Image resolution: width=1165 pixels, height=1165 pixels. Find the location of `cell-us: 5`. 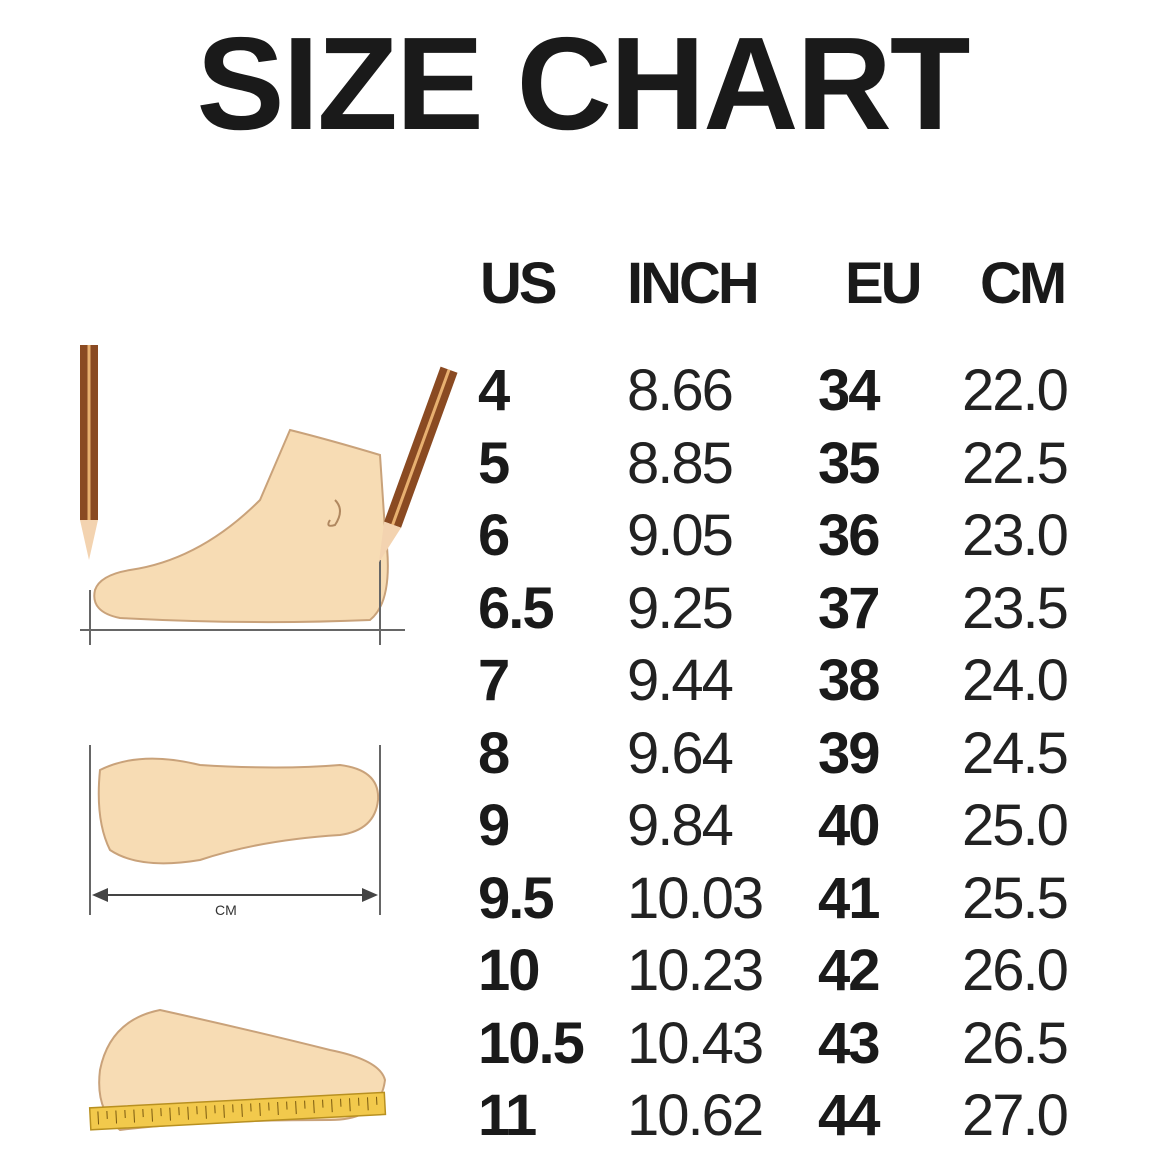

cell-us: 5 is located at coordinates (494, 463).